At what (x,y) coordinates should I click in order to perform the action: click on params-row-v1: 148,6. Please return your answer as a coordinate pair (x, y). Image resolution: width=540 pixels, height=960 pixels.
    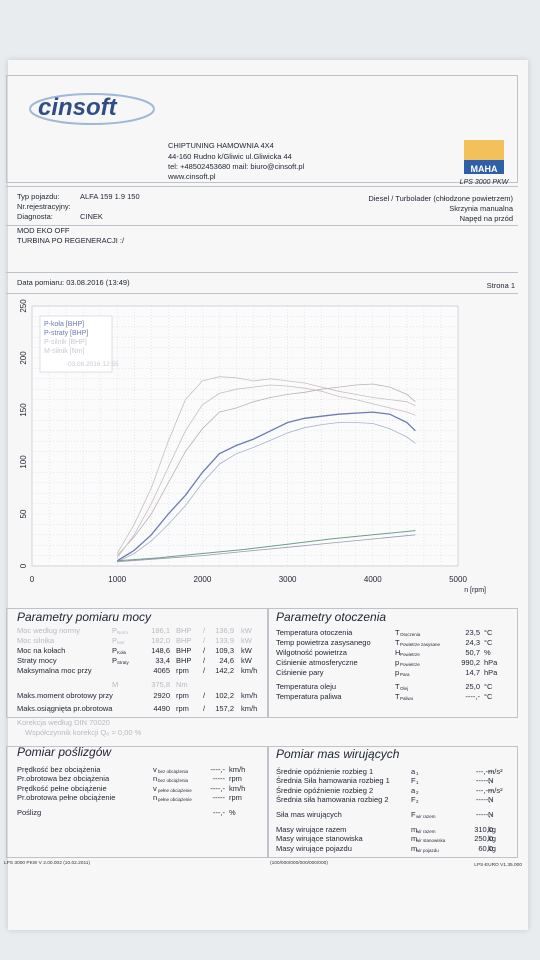
    Looking at the image, I should click on (160, 650).